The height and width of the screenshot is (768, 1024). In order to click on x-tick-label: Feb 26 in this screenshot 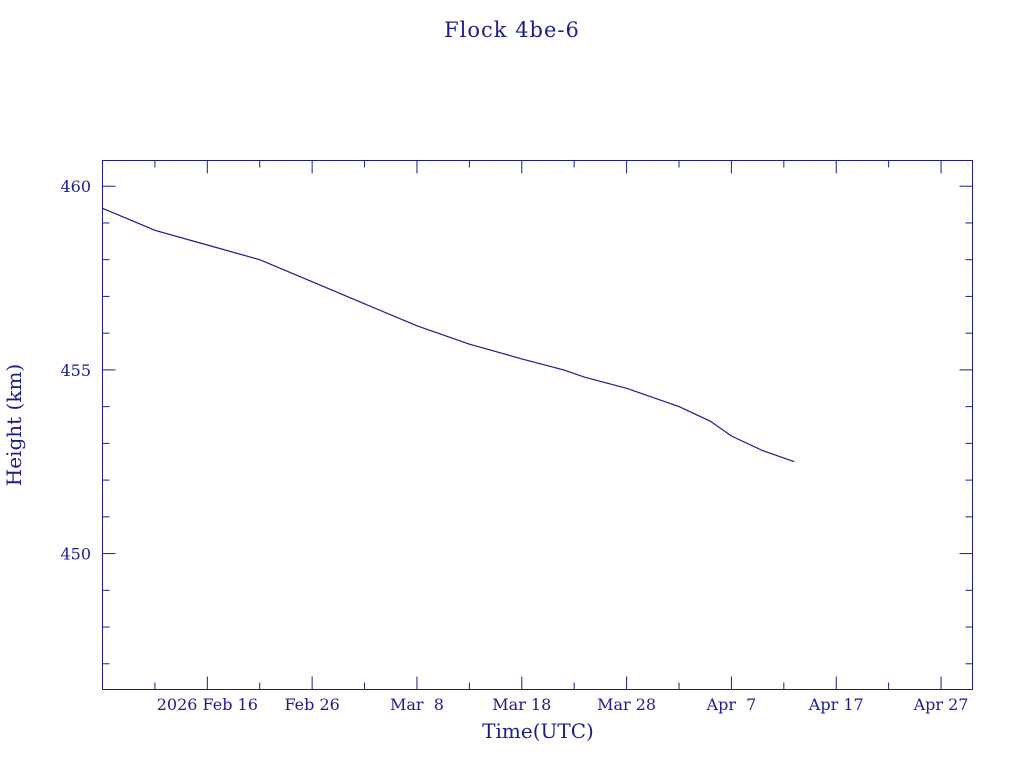, I will do `click(311, 704)`.